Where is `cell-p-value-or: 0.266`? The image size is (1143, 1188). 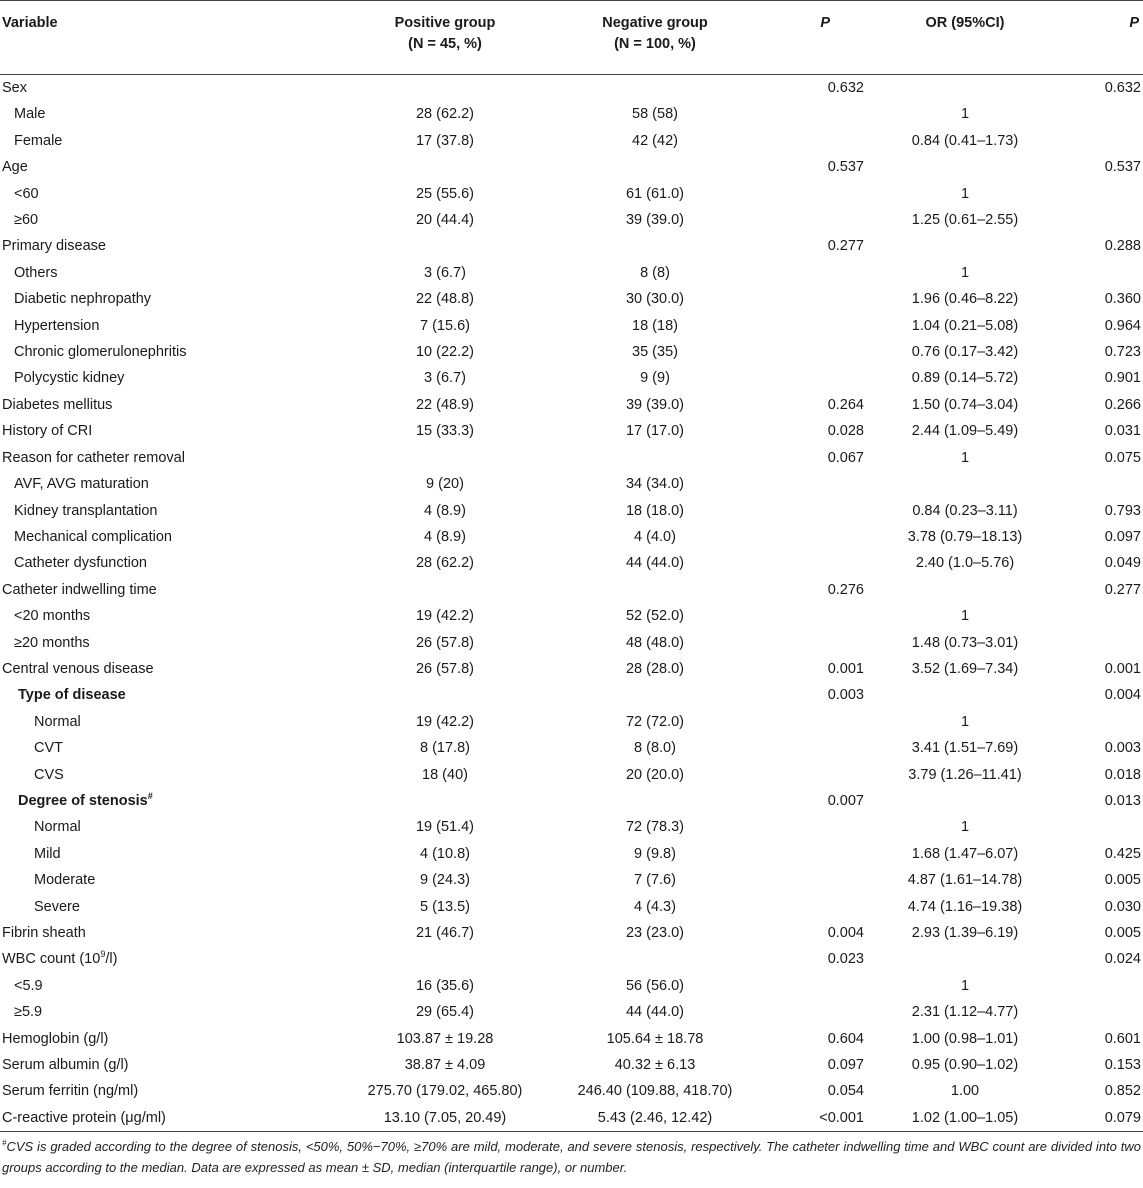 cell-p-value-or: 0.266 is located at coordinates (1122, 404).